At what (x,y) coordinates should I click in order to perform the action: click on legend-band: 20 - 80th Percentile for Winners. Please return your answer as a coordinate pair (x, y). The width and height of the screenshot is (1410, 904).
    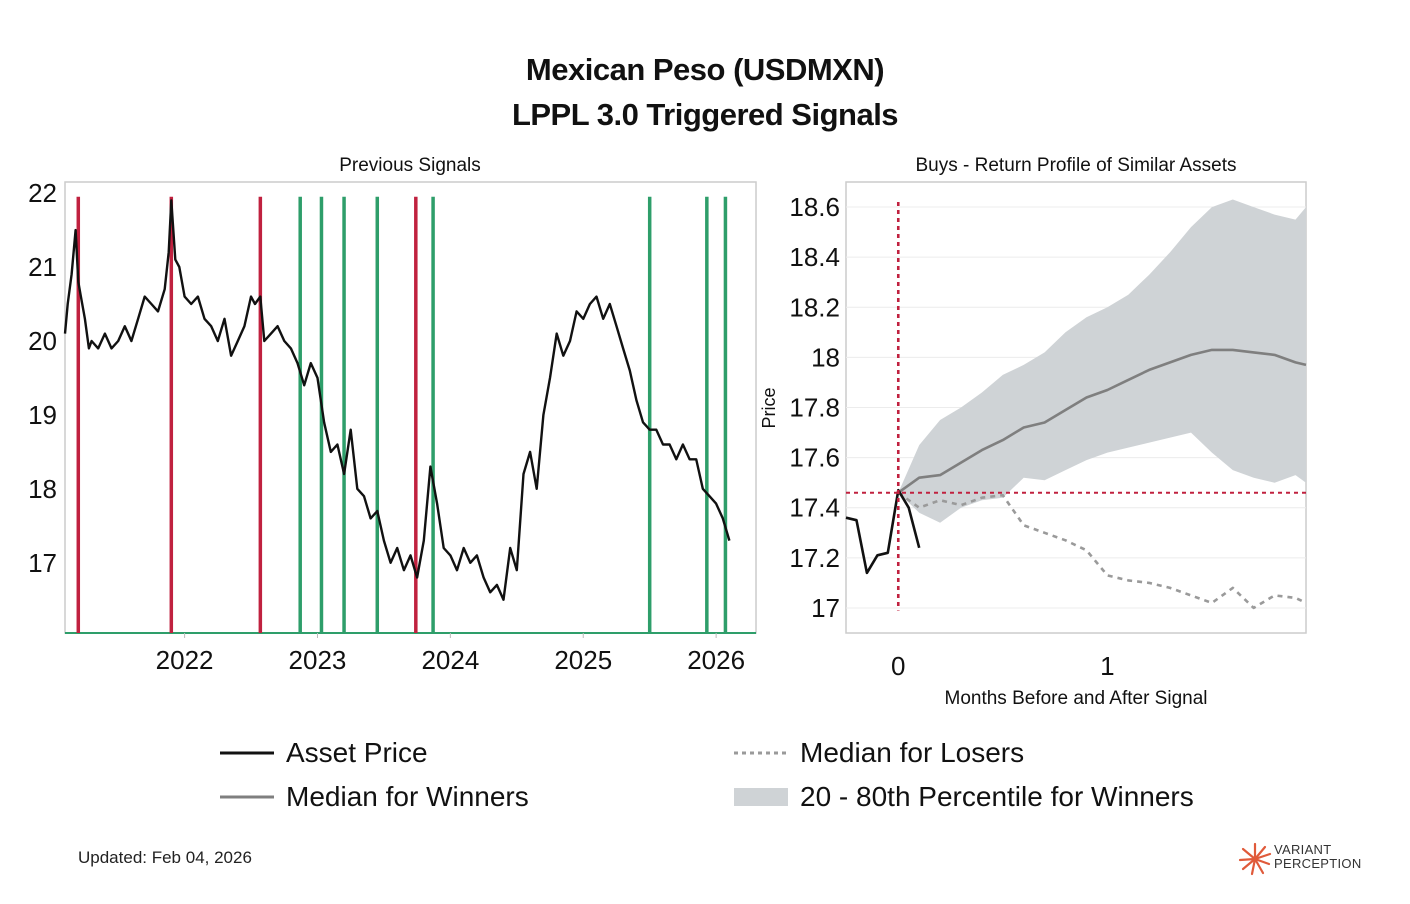
    Looking at the image, I should click on (964, 797).